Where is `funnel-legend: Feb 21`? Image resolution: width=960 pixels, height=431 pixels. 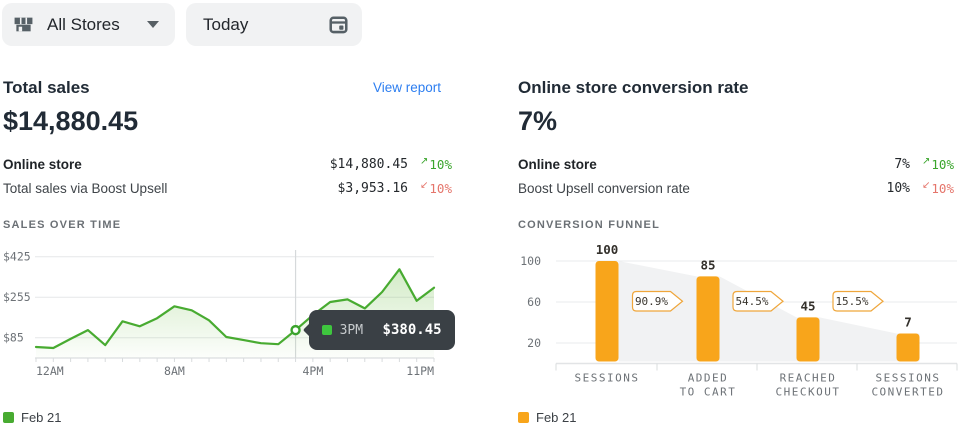 funnel-legend: Feb 21 is located at coordinates (547, 417).